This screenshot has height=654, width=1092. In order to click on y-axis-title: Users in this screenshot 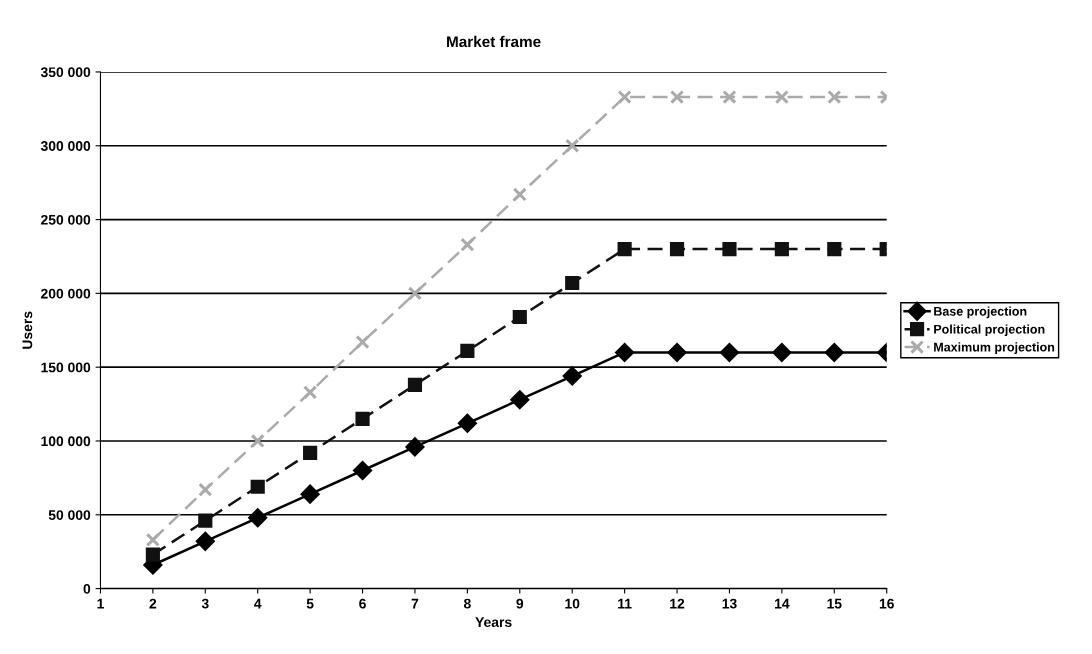, I will do `click(27, 330)`.